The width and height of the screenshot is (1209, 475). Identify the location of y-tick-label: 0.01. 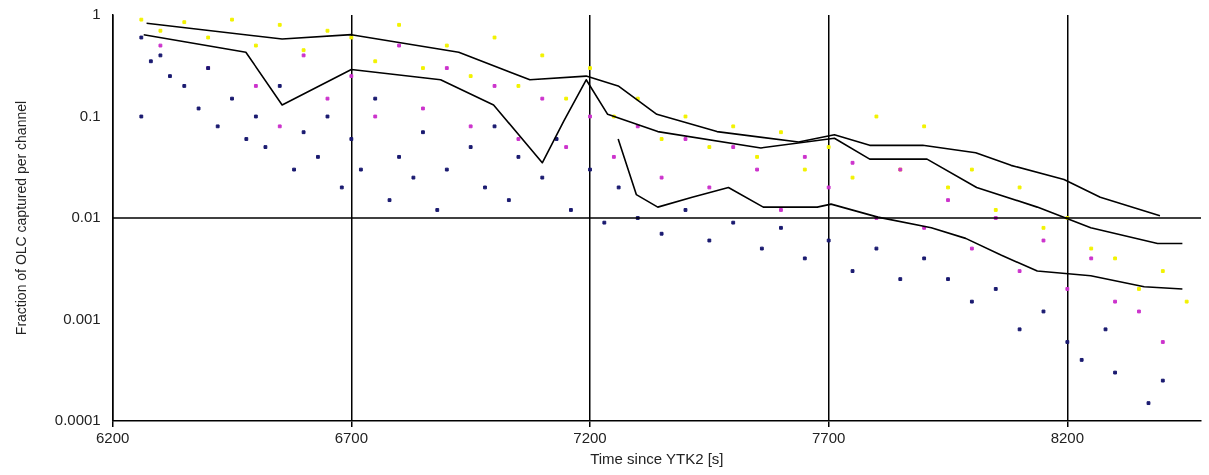
(86, 217).